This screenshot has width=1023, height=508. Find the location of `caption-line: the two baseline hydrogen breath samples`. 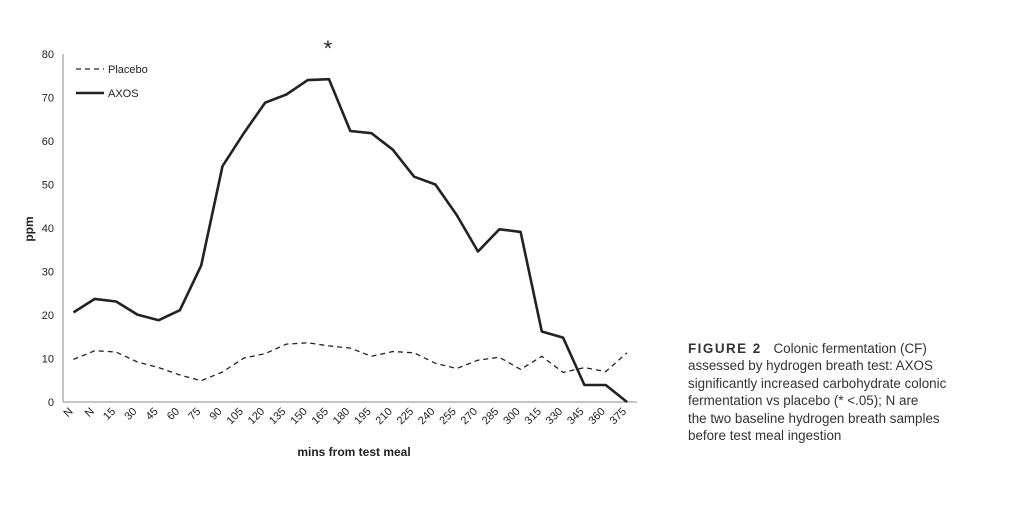

caption-line: the two baseline hydrogen breath samples is located at coordinates (814, 418).